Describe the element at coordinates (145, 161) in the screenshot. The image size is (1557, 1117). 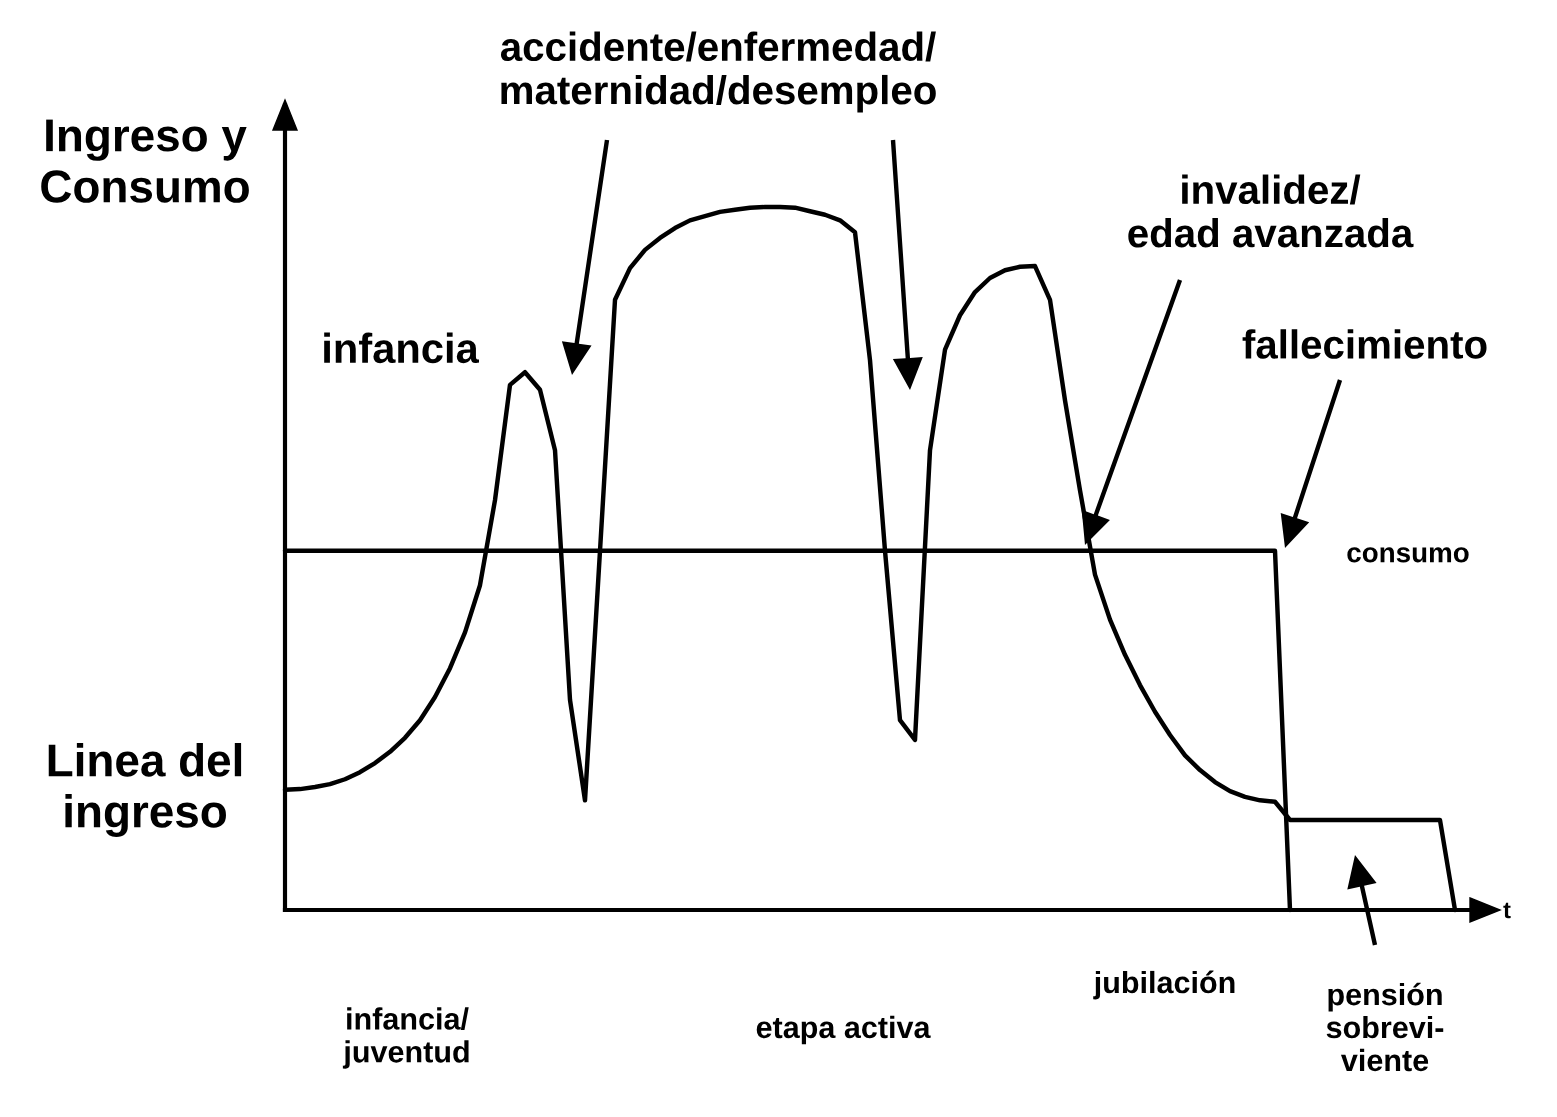
I see `y-axis-title: Ingreso y Consumo` at that location.